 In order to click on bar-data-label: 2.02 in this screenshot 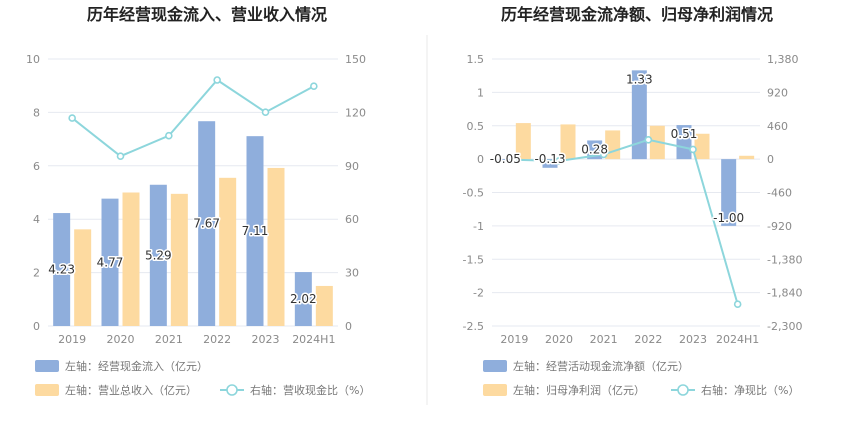, I will do `click(303, 299)`.